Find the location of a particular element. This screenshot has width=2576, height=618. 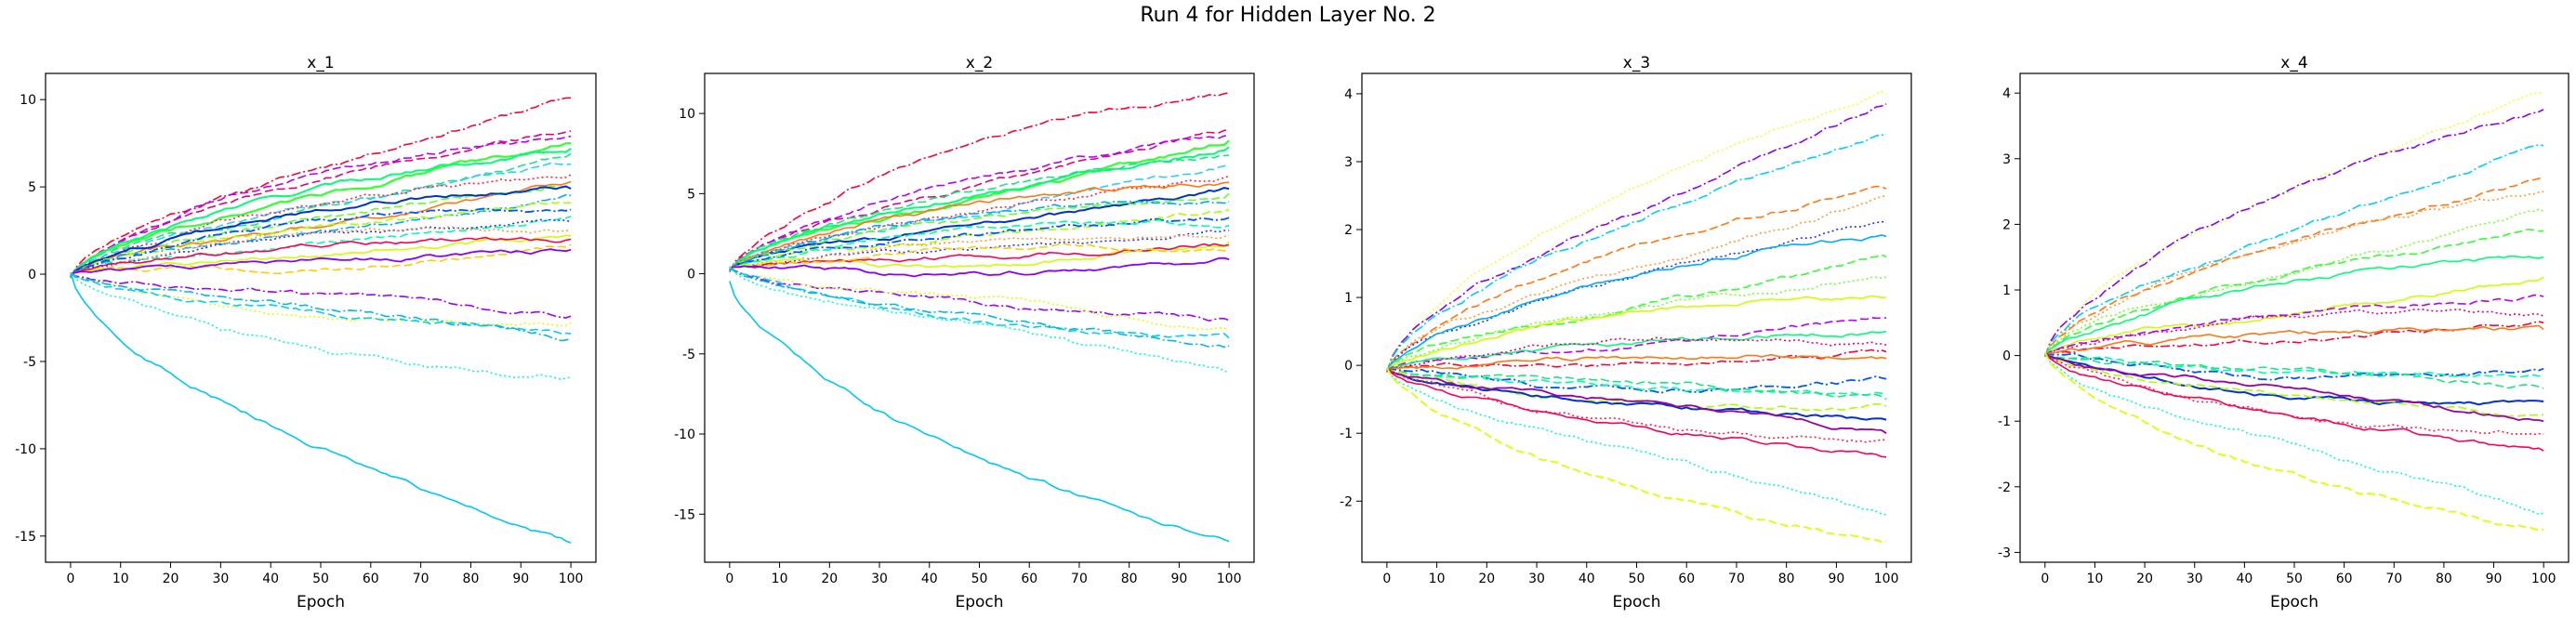

subplot-title: x_3 is located at coordinates (1636, 63).